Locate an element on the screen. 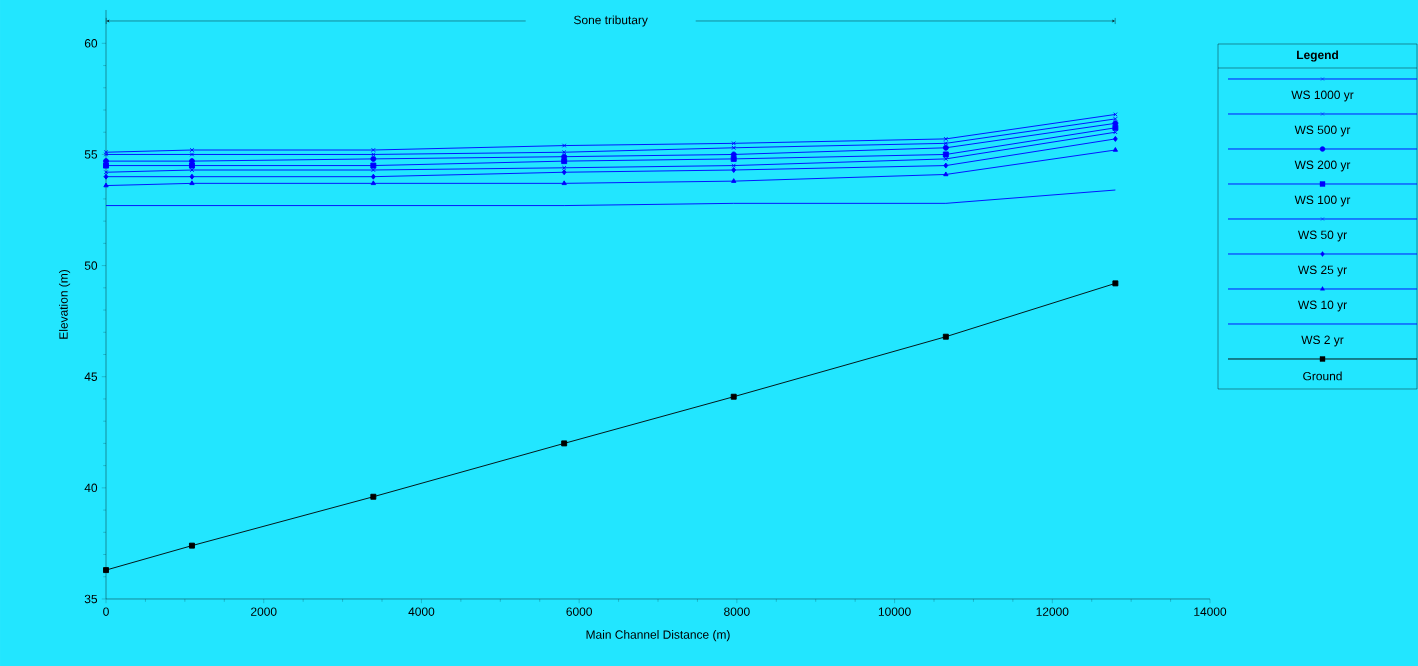 This screenshot has width=1418, height=666. legend-label: WS 1000 yr is located at coordinates (1322, 96).